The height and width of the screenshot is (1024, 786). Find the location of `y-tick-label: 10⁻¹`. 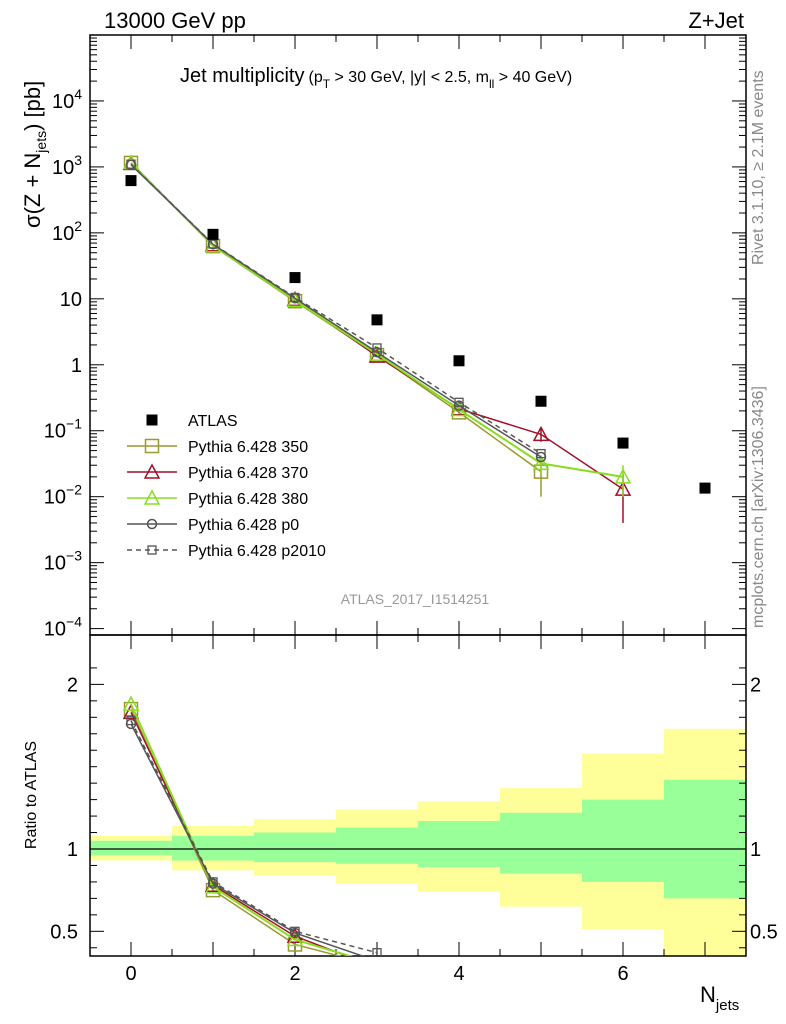

y-tick-label: 10⁻¹ is located at coordinates (63, 429).